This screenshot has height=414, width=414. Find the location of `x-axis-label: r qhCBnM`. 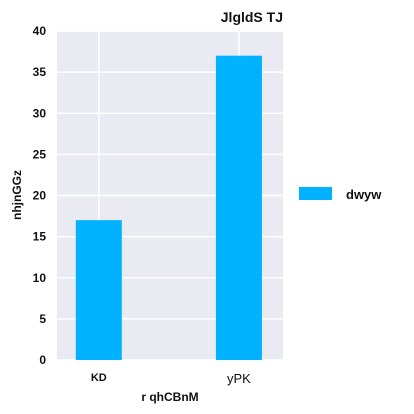

x-axis-label: r qhCBnM is located at coordinates (169, 397).